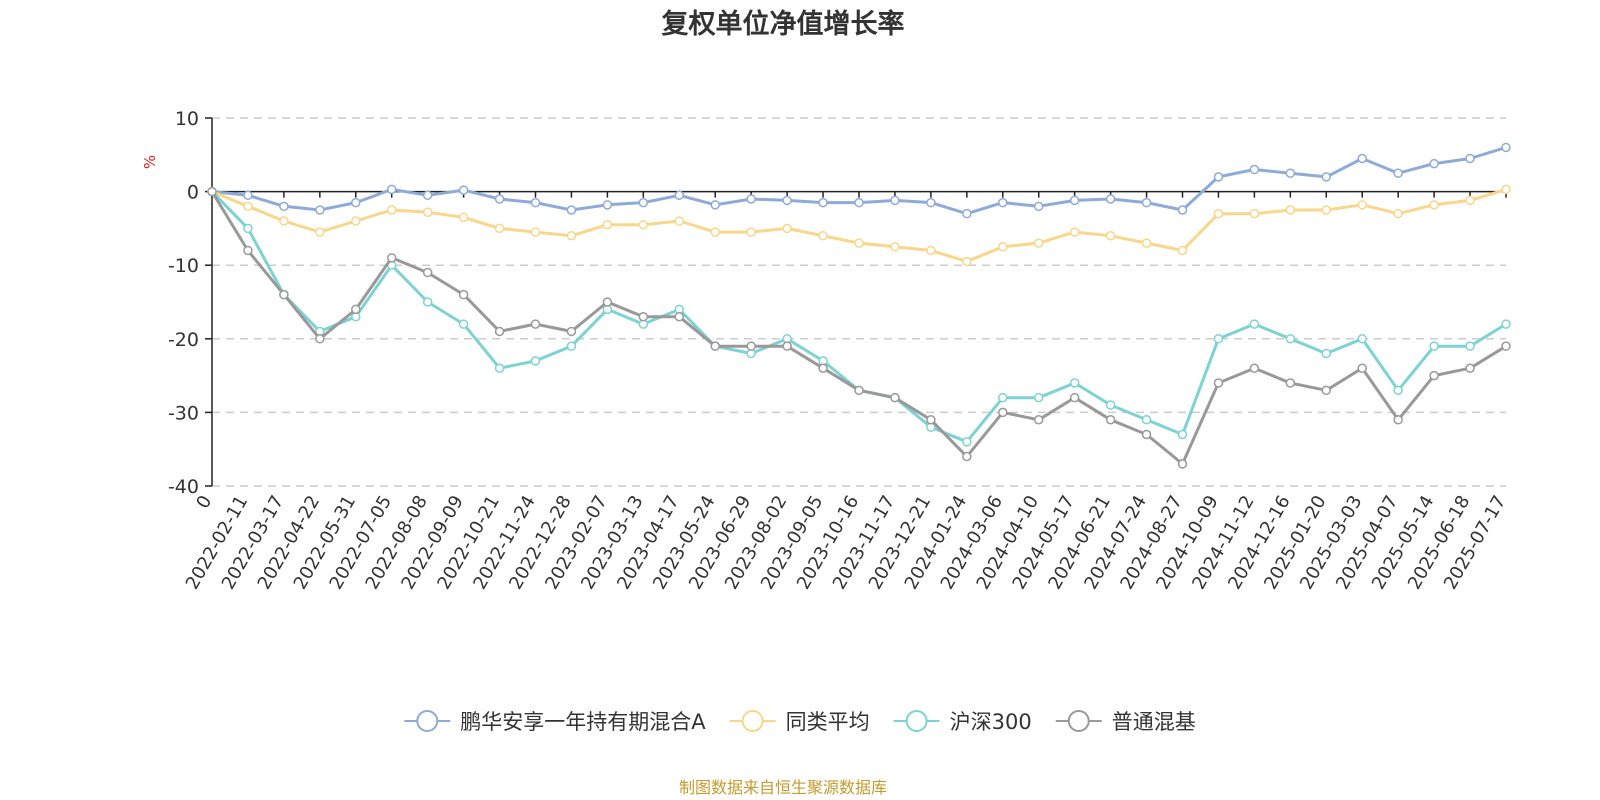 The image size is (1600, 800). What do you see at coordinates (187, 119) in the screenshot?
I see `y-tick-label: 10` at bounding box center [187, 119].